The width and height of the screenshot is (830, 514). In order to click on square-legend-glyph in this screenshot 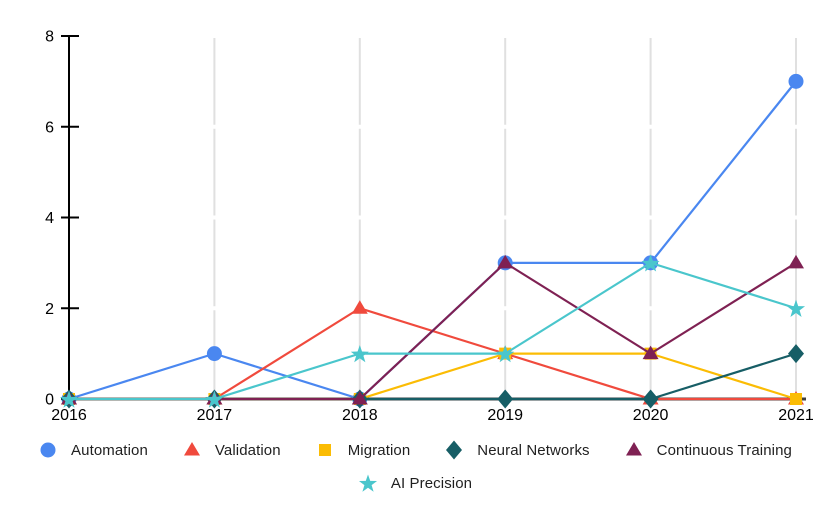, I will do `click(324, 450)`.